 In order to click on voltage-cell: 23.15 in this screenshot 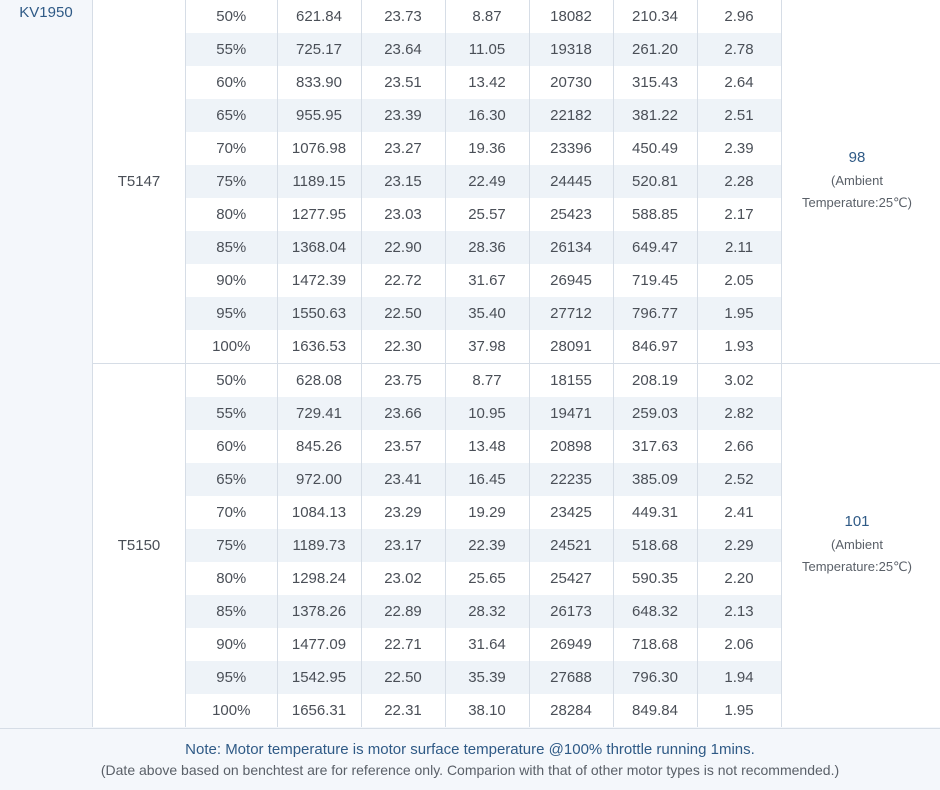, I will do `click(403, 181)`.